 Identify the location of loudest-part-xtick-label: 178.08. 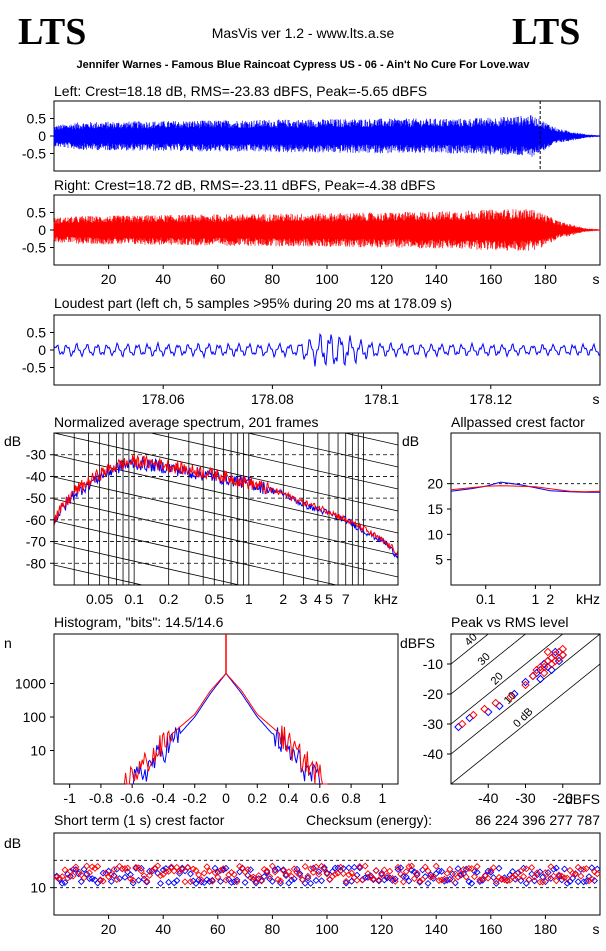
(272, 399).